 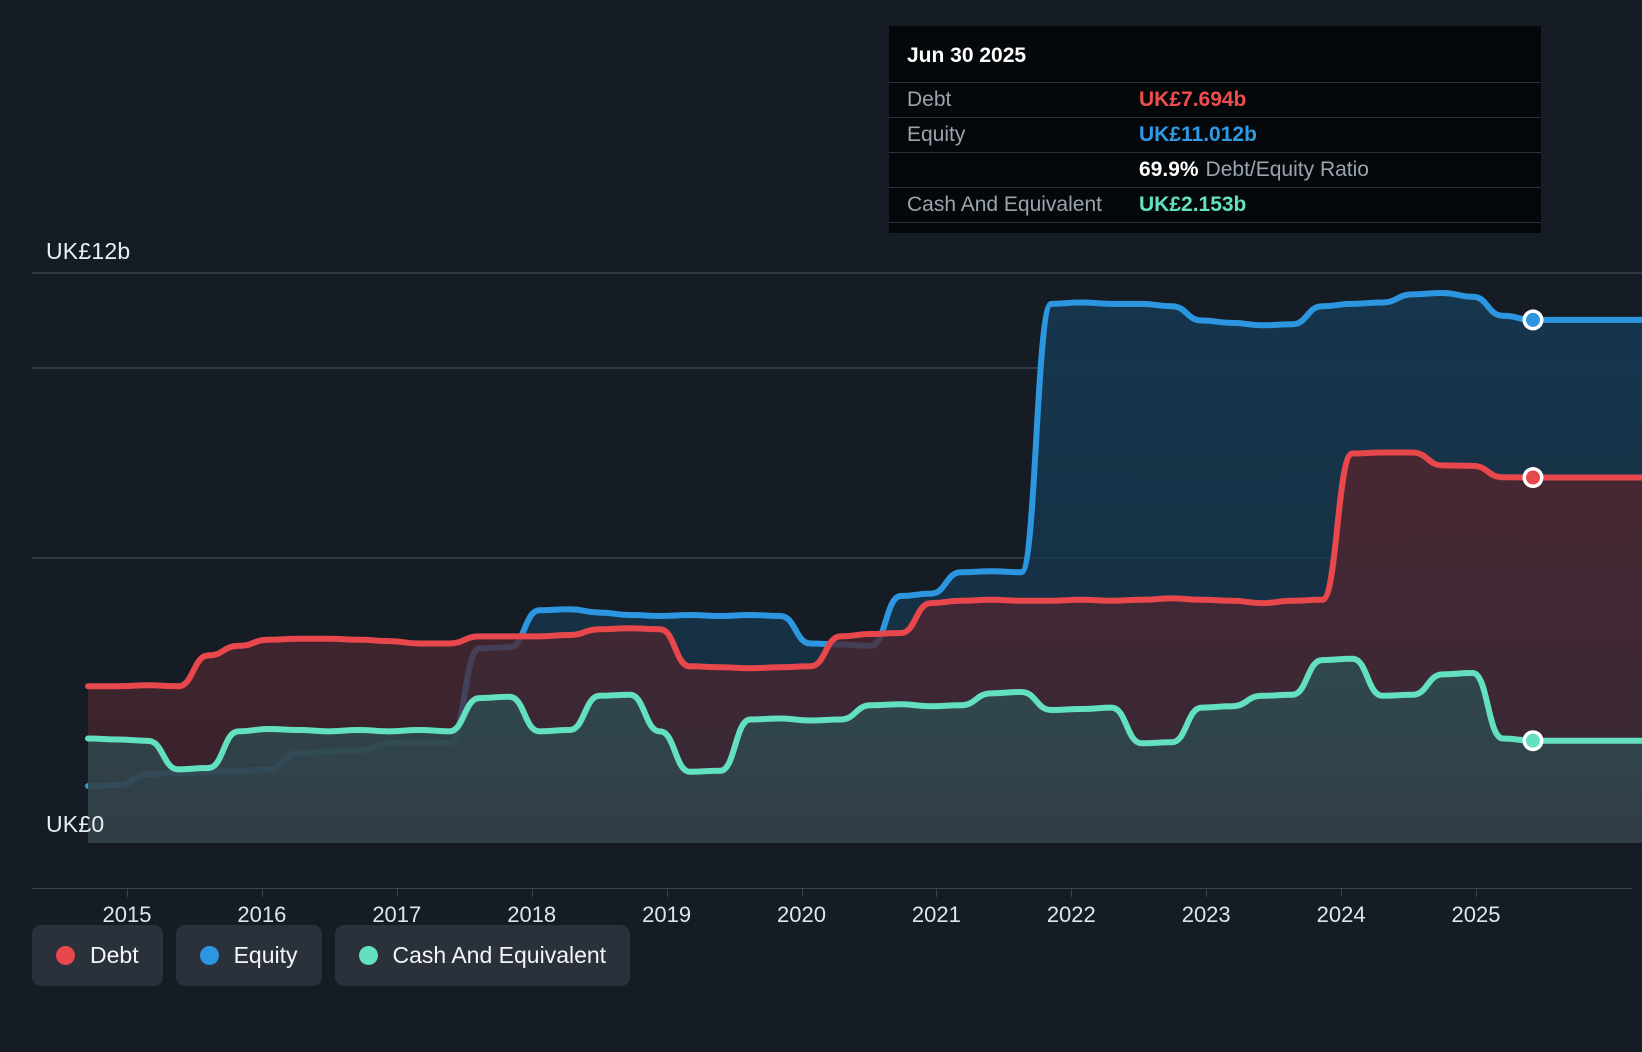 I want to click on x-axis-tick-label: 2019, so click(x=667, y=914).